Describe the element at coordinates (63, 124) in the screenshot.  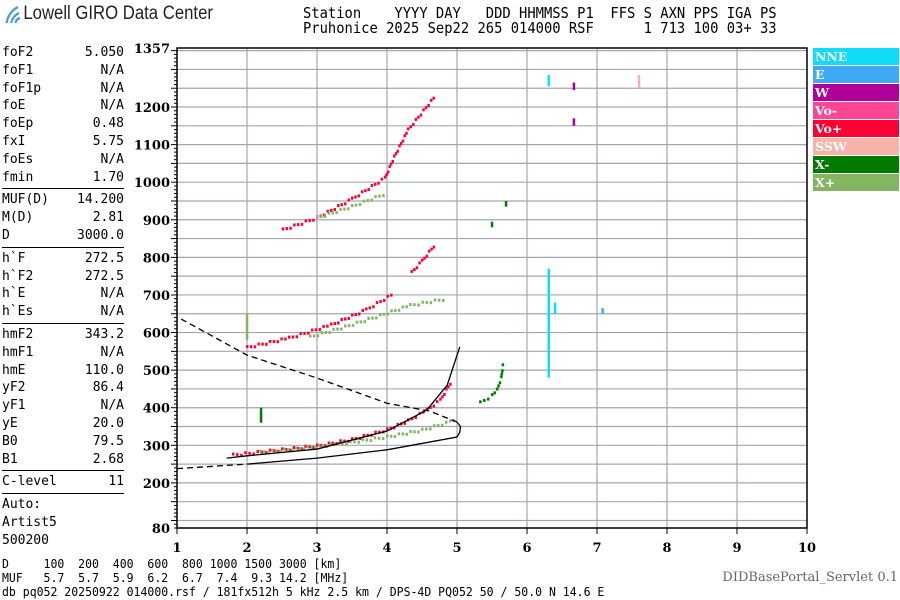
I see `param-row: foEp 0.48` at that location.